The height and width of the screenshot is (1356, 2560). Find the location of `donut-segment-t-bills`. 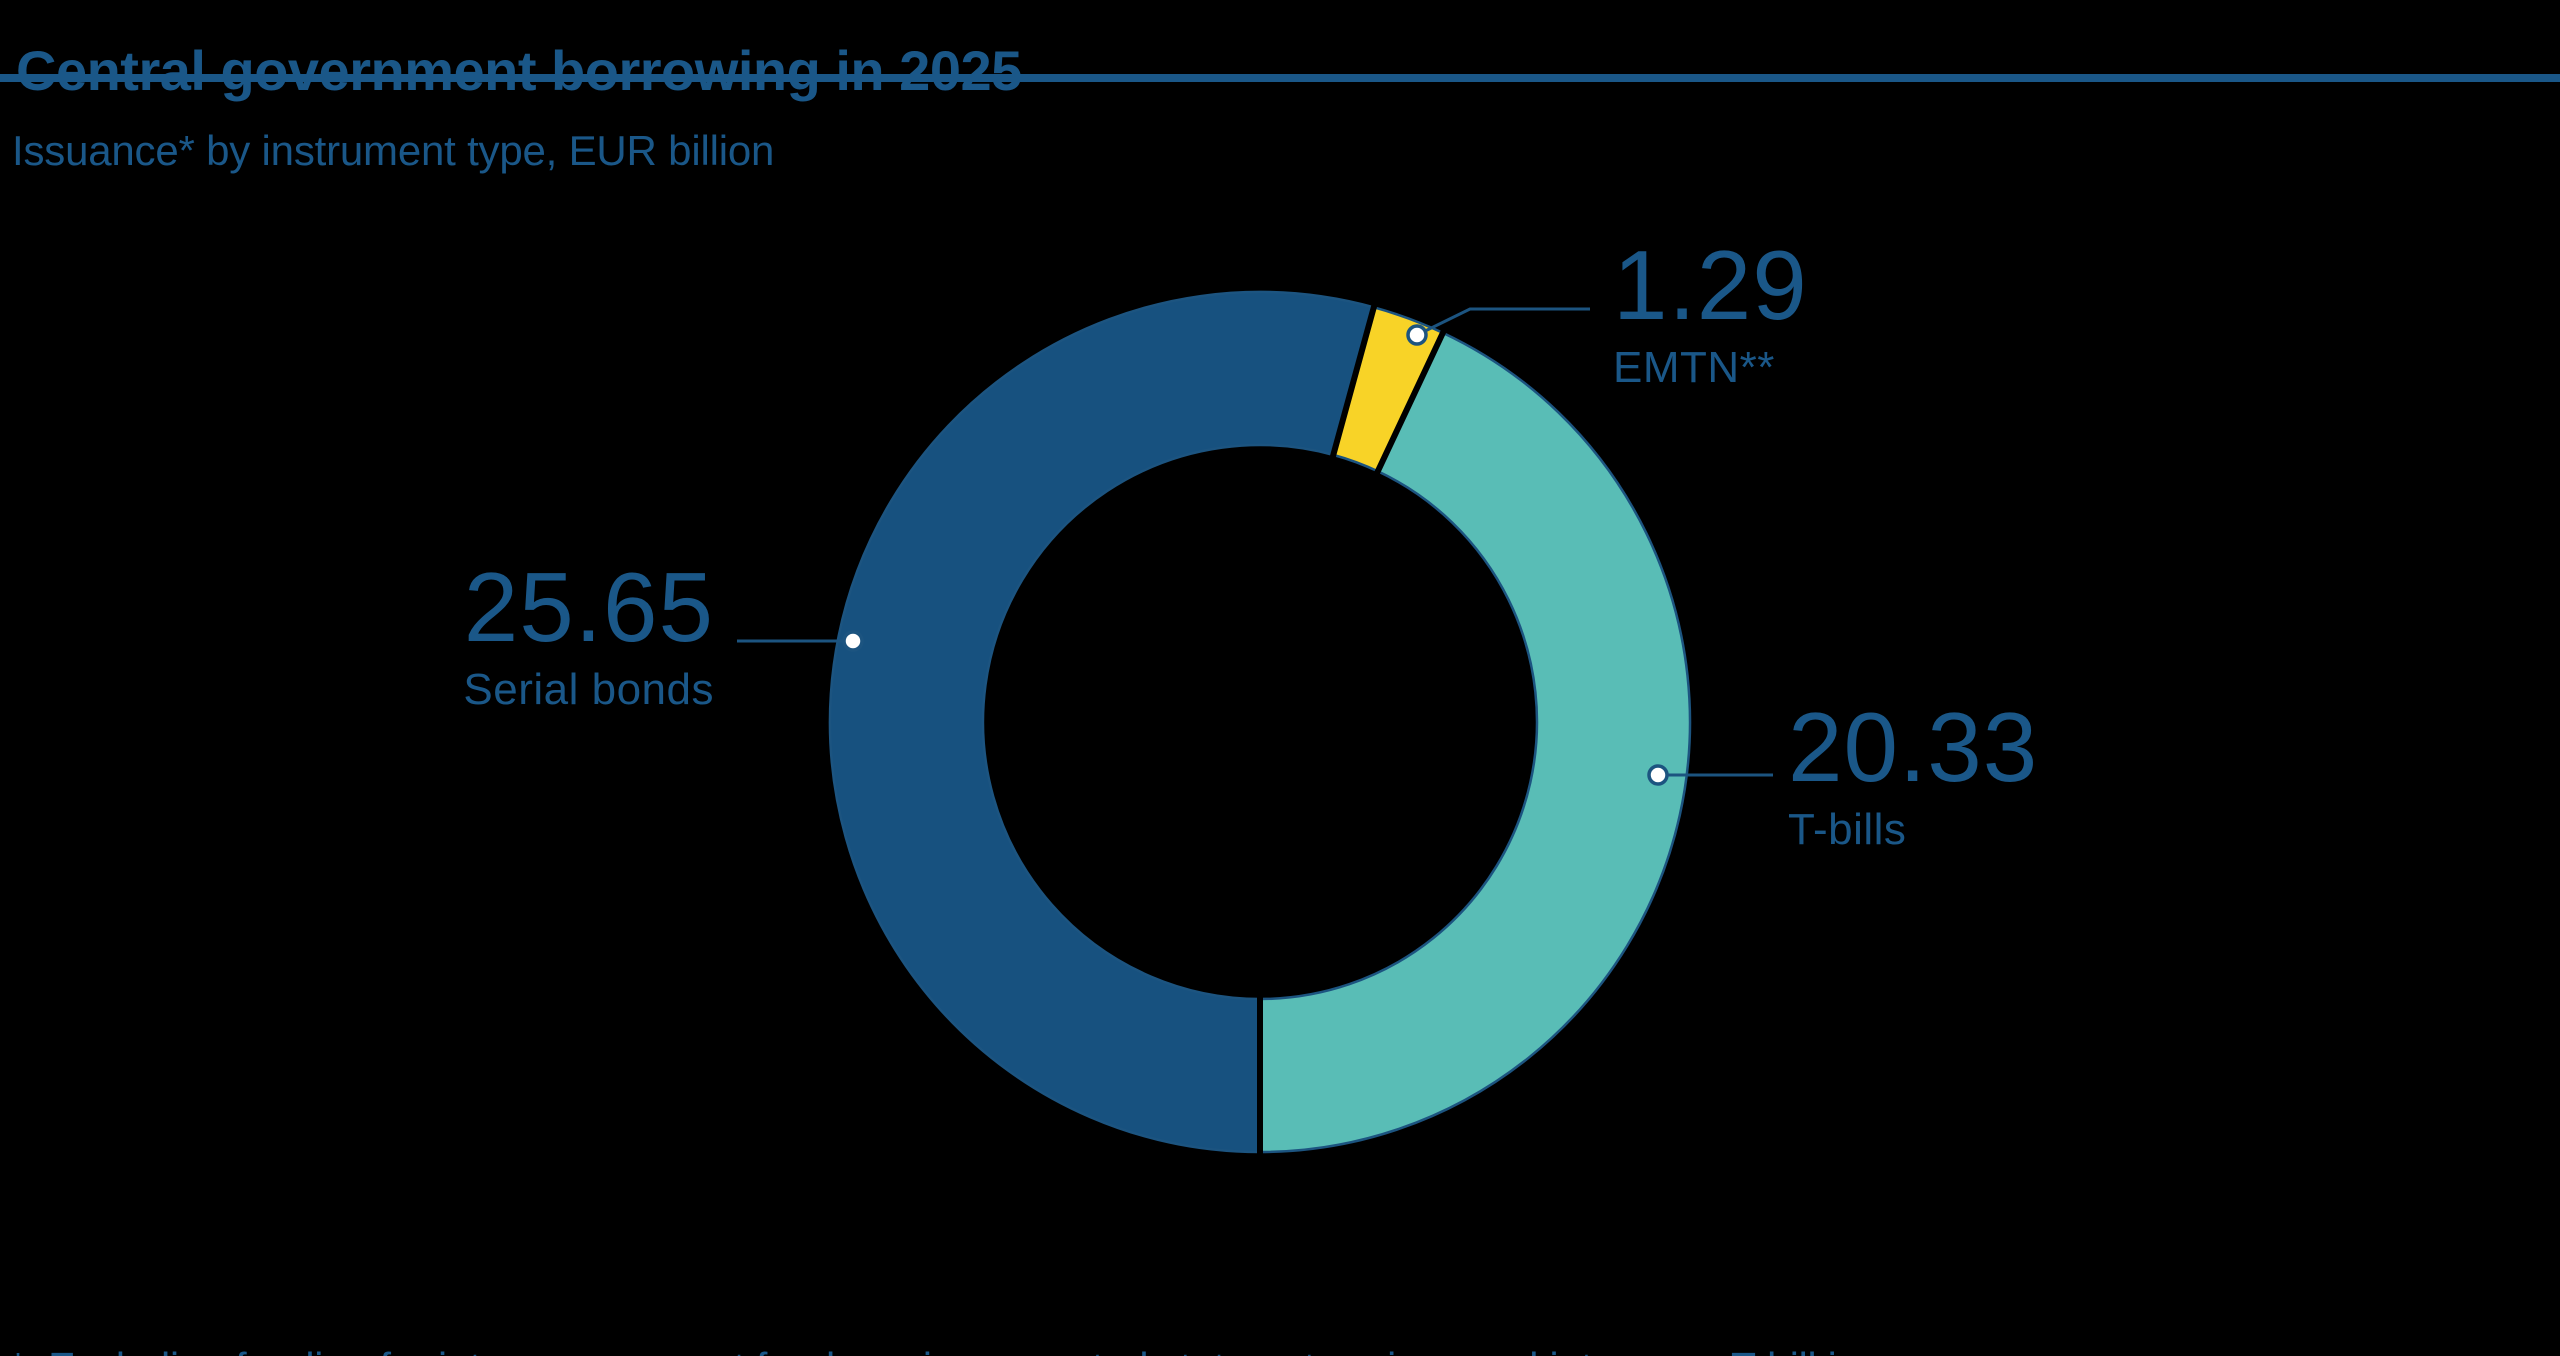

donut-segment-t-bills is located at coordinates (1475, 742).